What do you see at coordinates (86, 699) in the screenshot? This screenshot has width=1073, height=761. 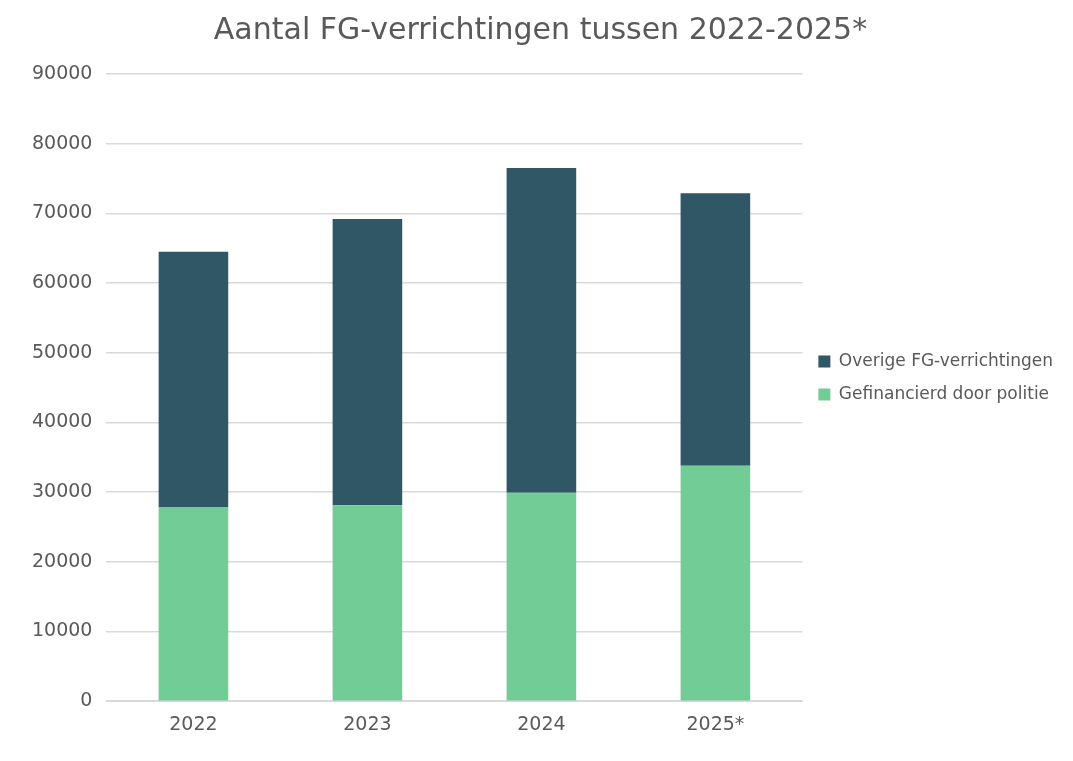 I see `y-tick-label: 0` at bounding box center [86, 699].